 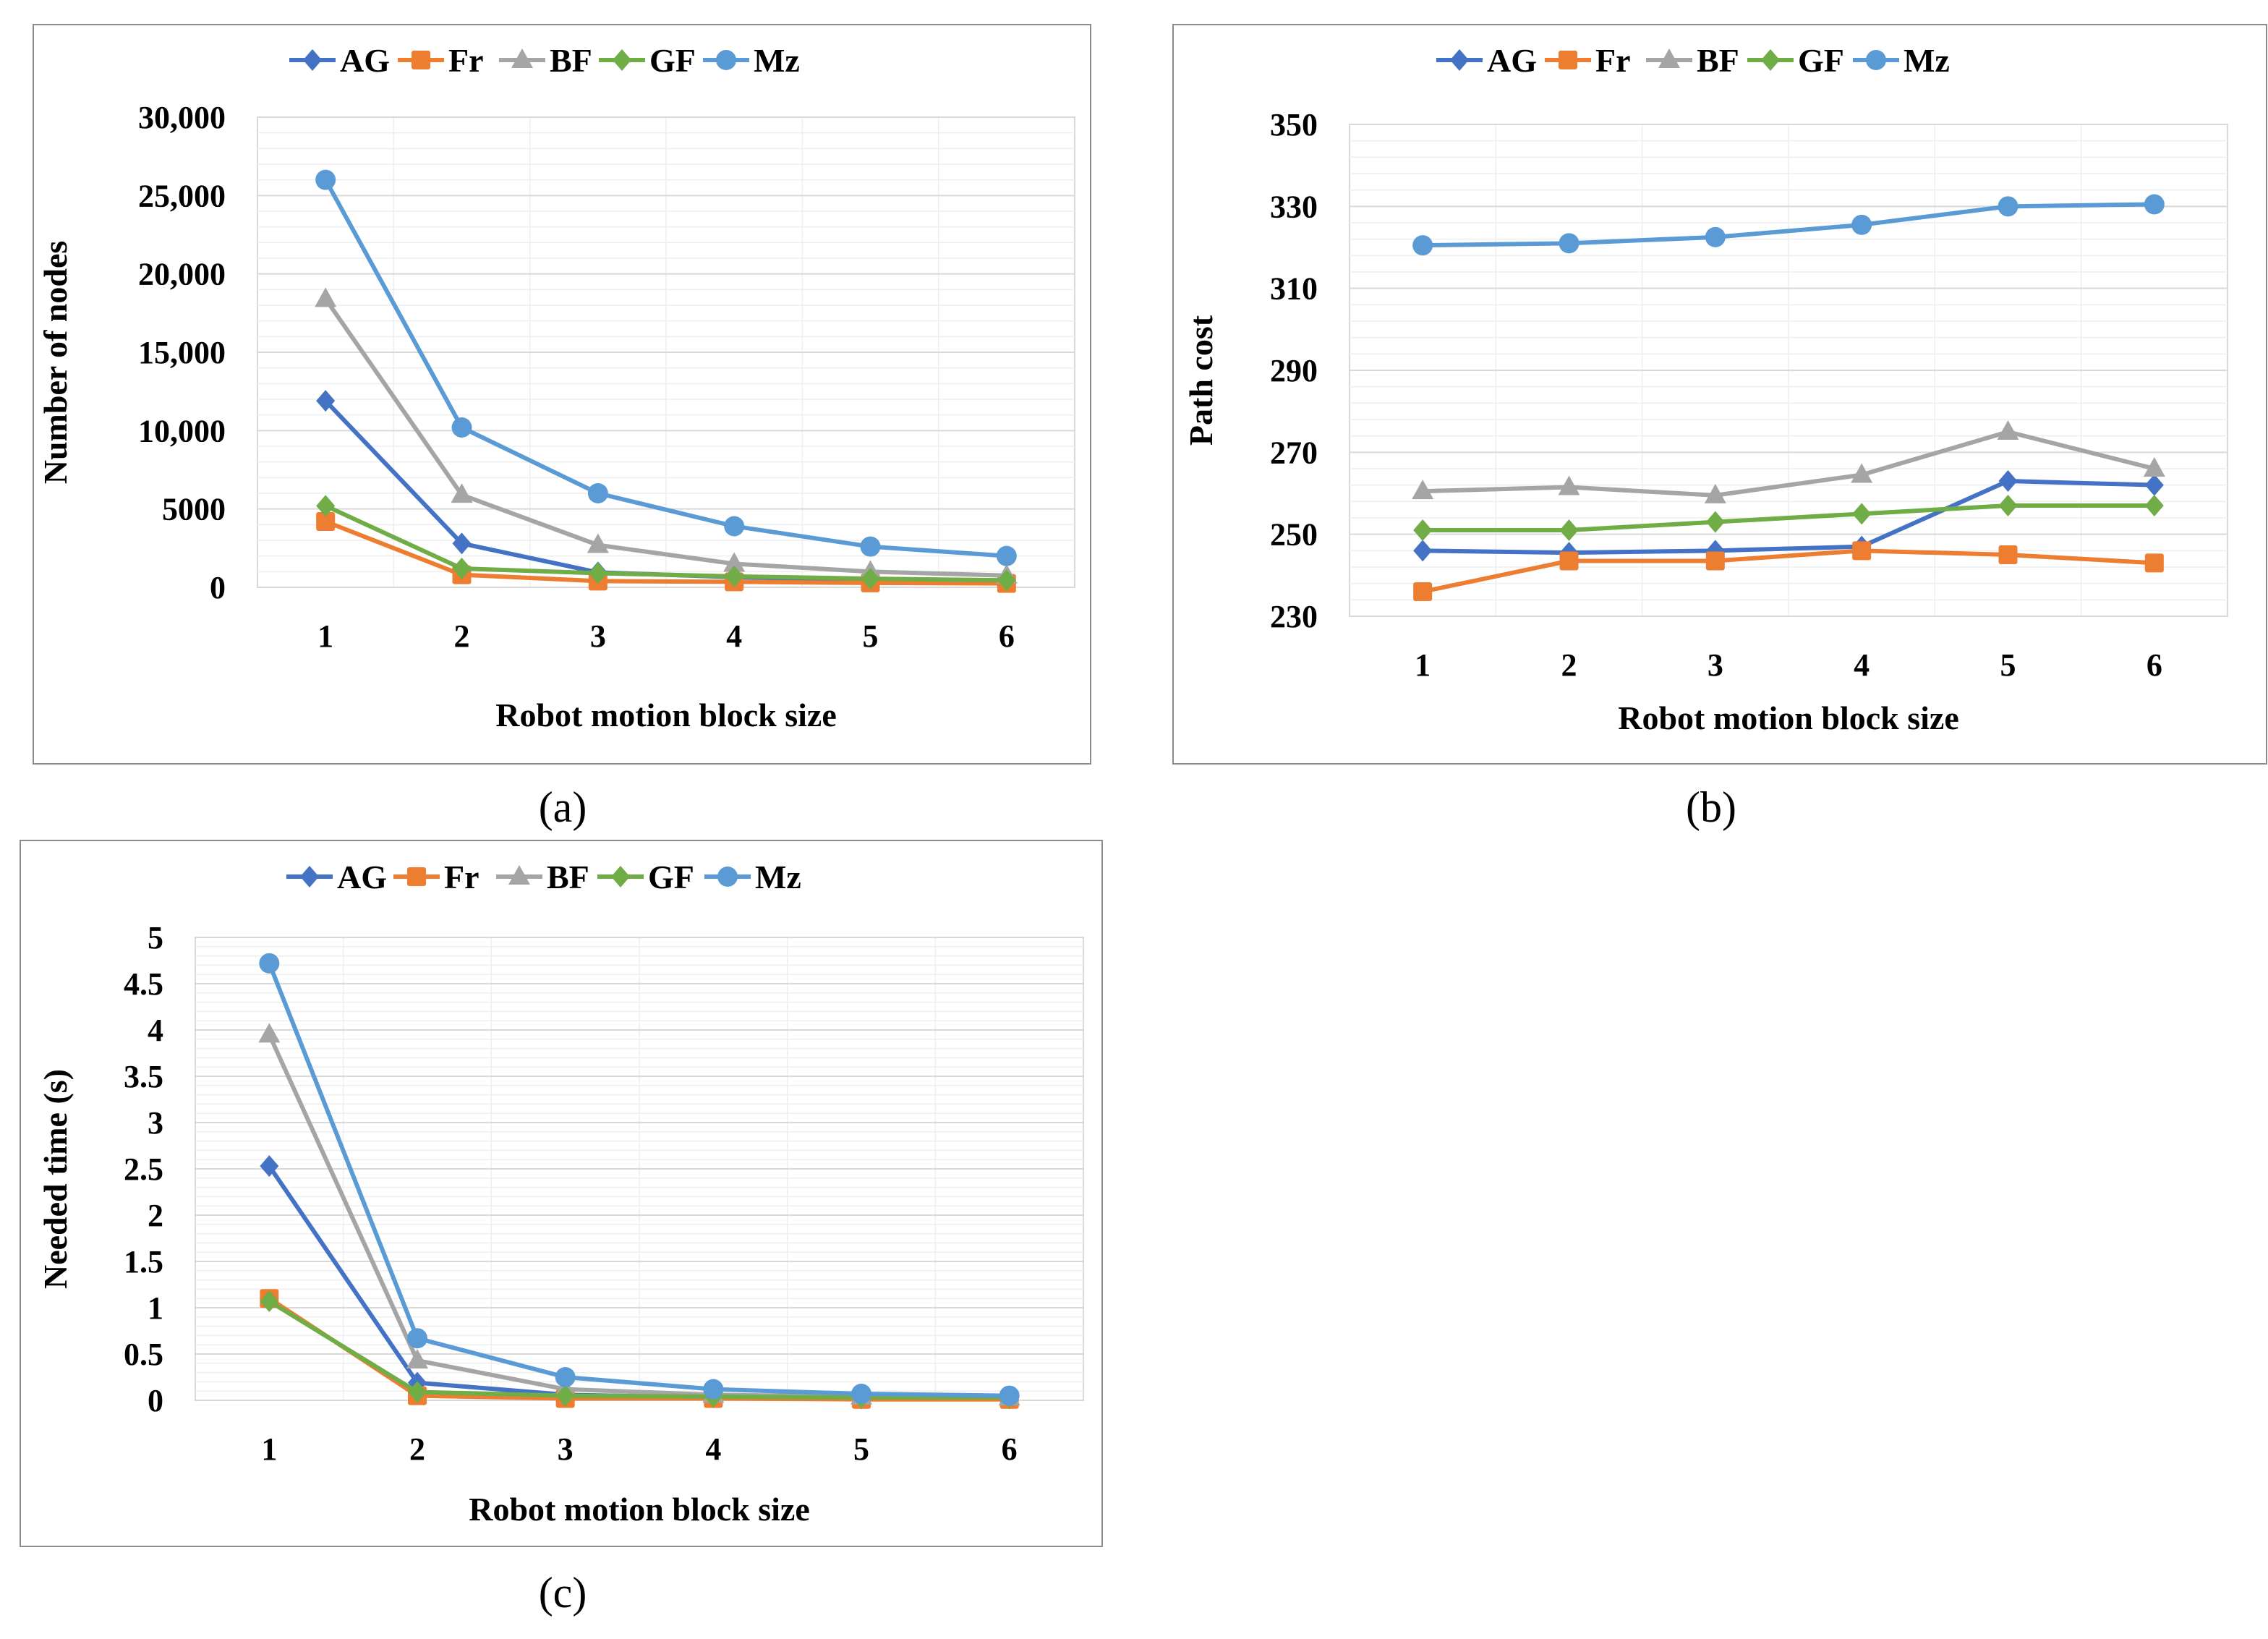 I want to click on series-mz, so click(x=666, y=367).